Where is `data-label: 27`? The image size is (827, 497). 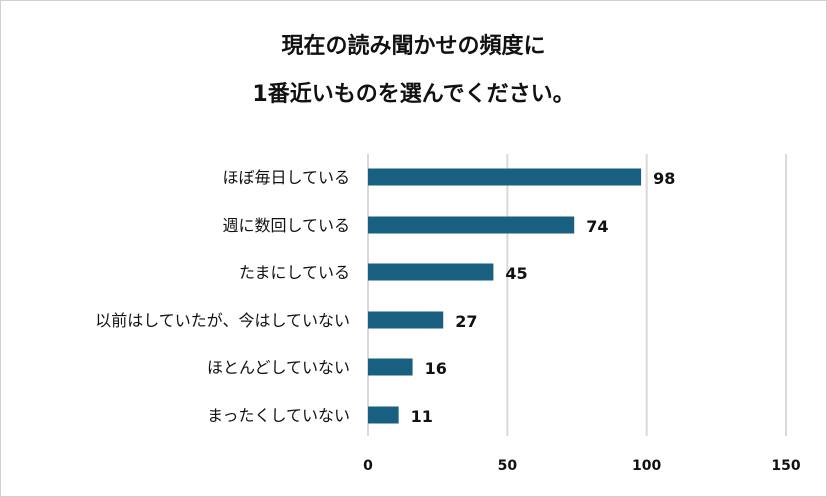 data-label: 27 is located at coordinates (466, 321).